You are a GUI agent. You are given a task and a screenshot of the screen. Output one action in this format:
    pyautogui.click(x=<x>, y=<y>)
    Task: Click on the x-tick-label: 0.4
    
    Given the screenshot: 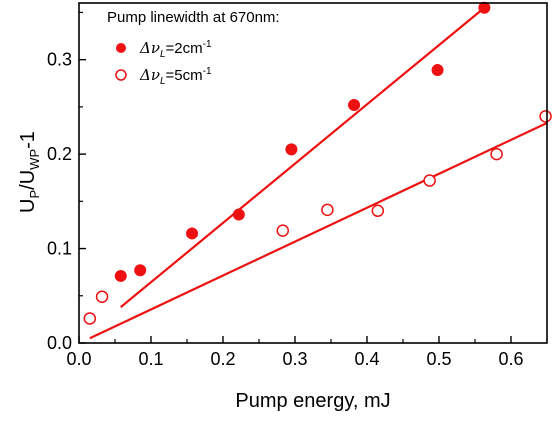 What is the action you would take?
    pyautogui.click(x=366, y=359)
    